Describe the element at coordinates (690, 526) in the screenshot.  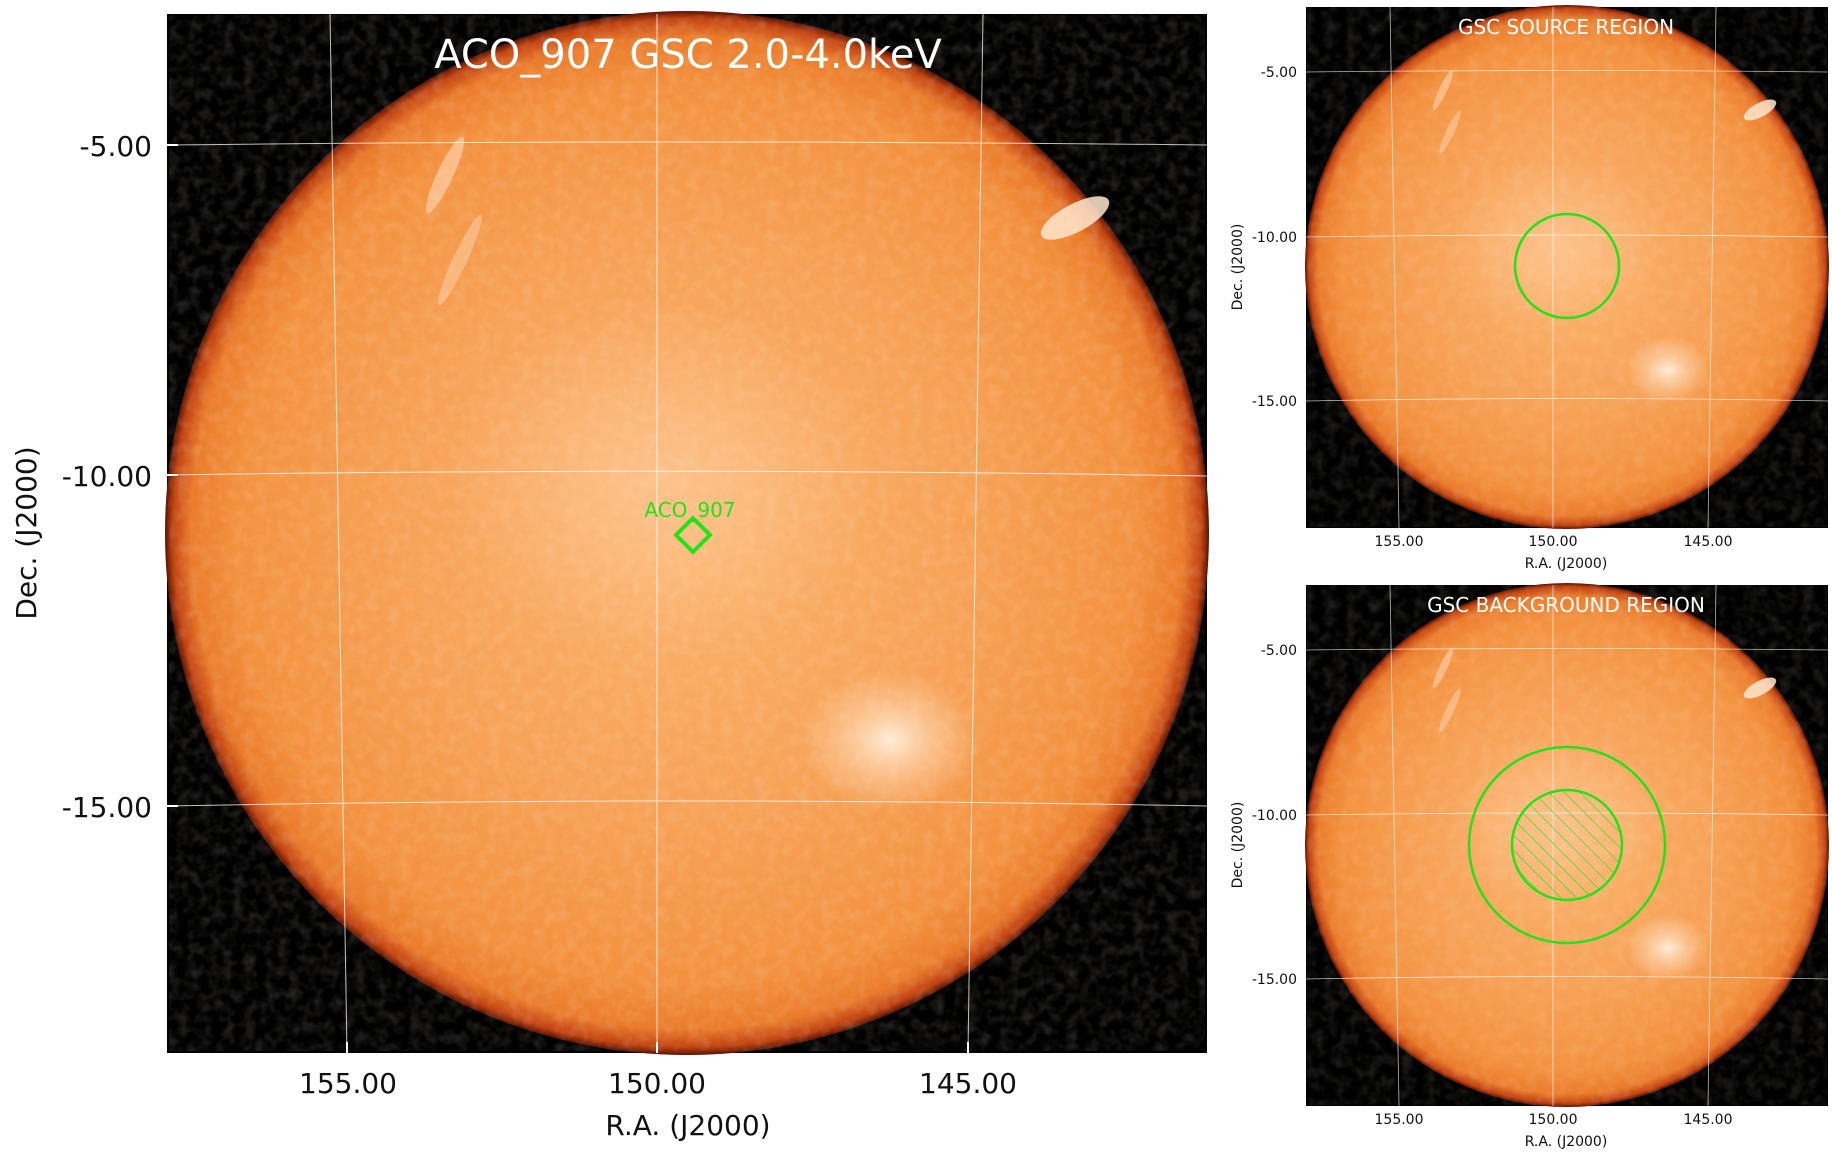
I see `source-marker: ACO_907` at that location.